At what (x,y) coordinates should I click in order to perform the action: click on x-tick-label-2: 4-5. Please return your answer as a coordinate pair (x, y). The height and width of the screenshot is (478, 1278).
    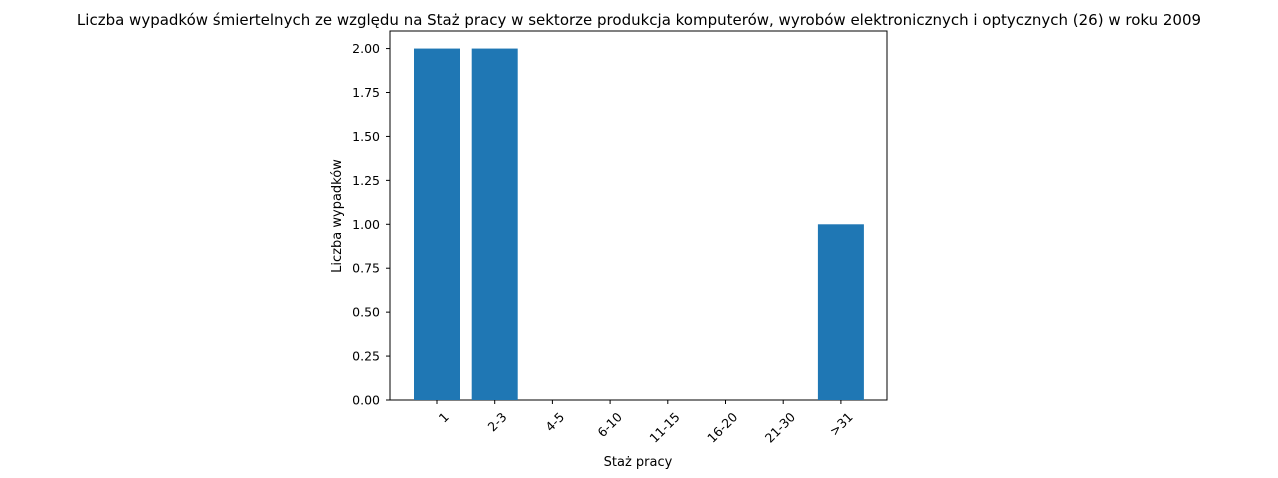
    Looking at the image, I should click on (554, 421).